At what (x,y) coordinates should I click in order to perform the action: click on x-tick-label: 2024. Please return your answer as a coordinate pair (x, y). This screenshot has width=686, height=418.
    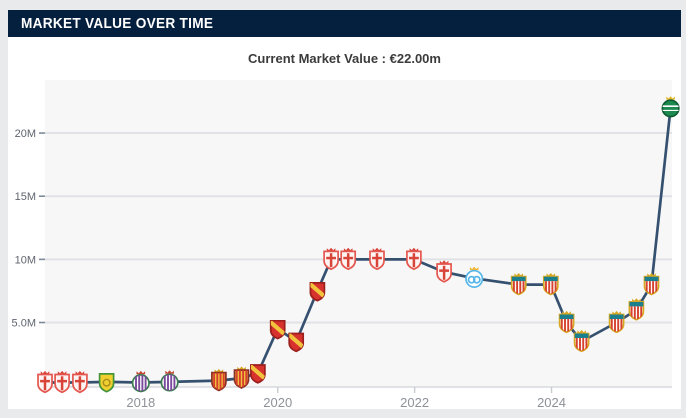
    Looking at the image, I should click on (551, 402).